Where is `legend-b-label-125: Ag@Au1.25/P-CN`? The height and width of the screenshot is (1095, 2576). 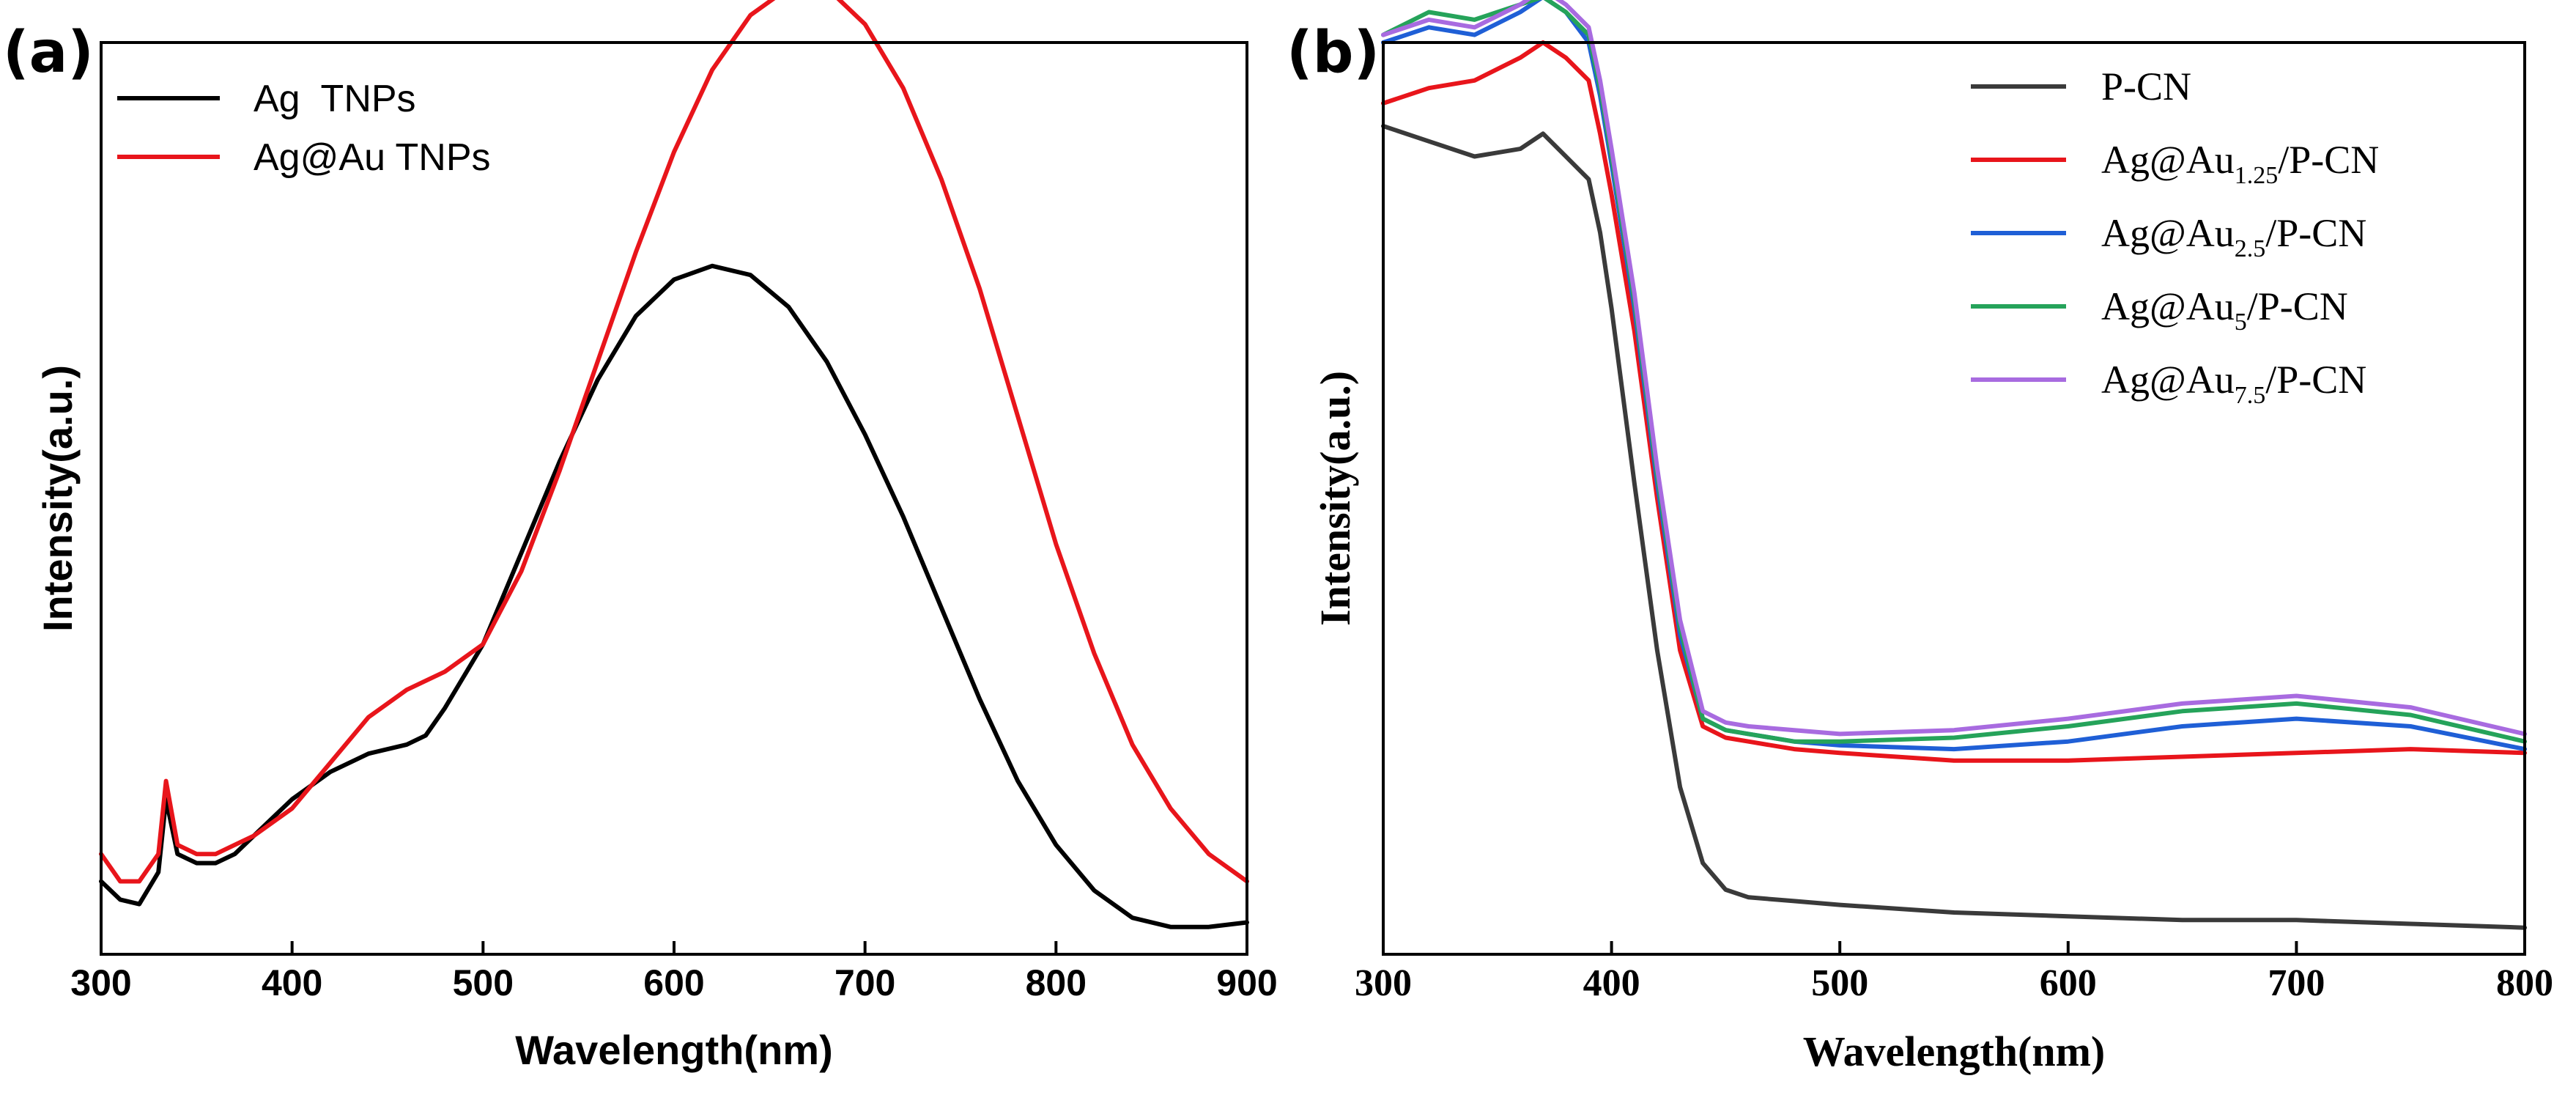
legend-b-label-125: Ag@Au1.25/P-CN is located at coordinates (2240, 163).